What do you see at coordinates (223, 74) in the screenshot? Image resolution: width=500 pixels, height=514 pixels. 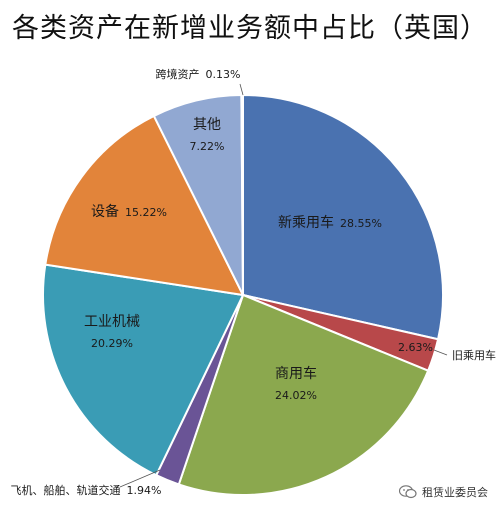 I see `slice-value-label: 0.13%` at bounding box center [223, 74].